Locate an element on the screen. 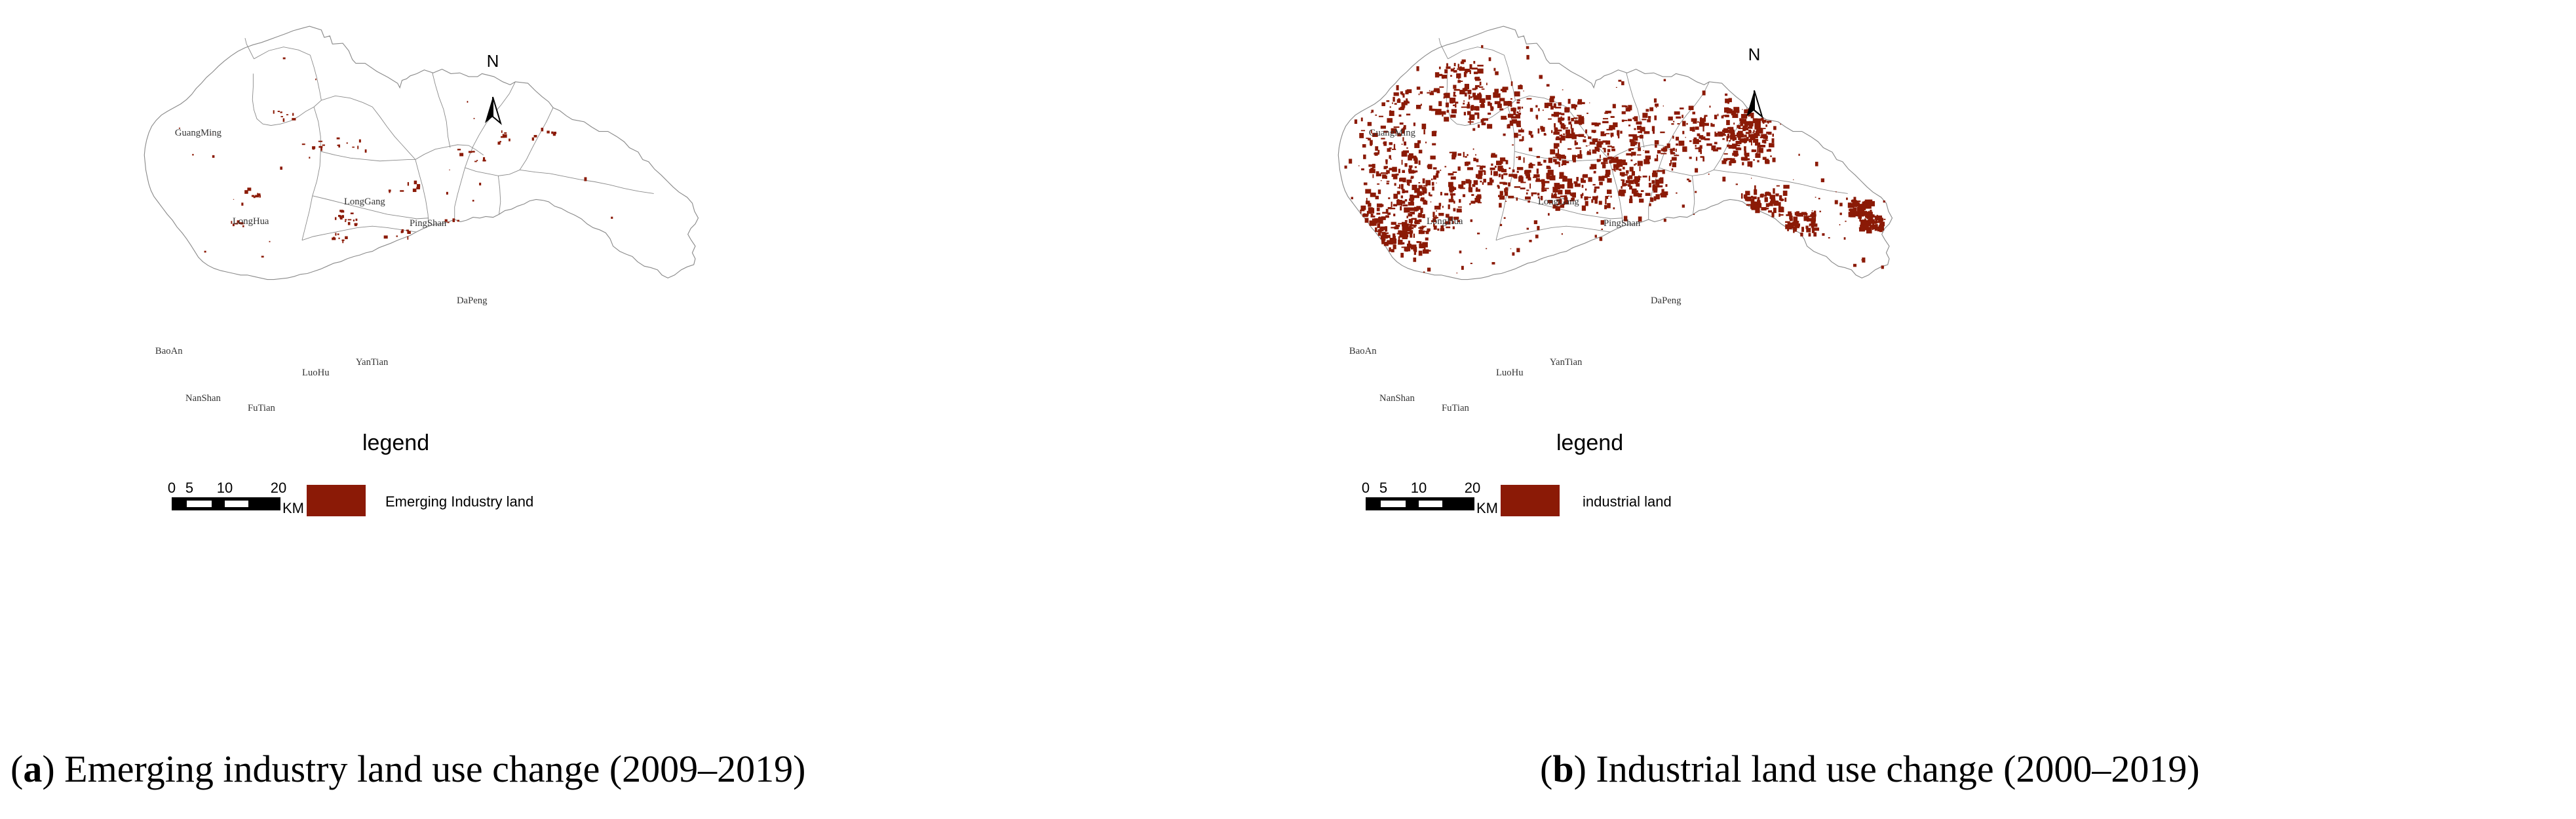  north-arrow-icon: N is located at coordinates (1754, 82).